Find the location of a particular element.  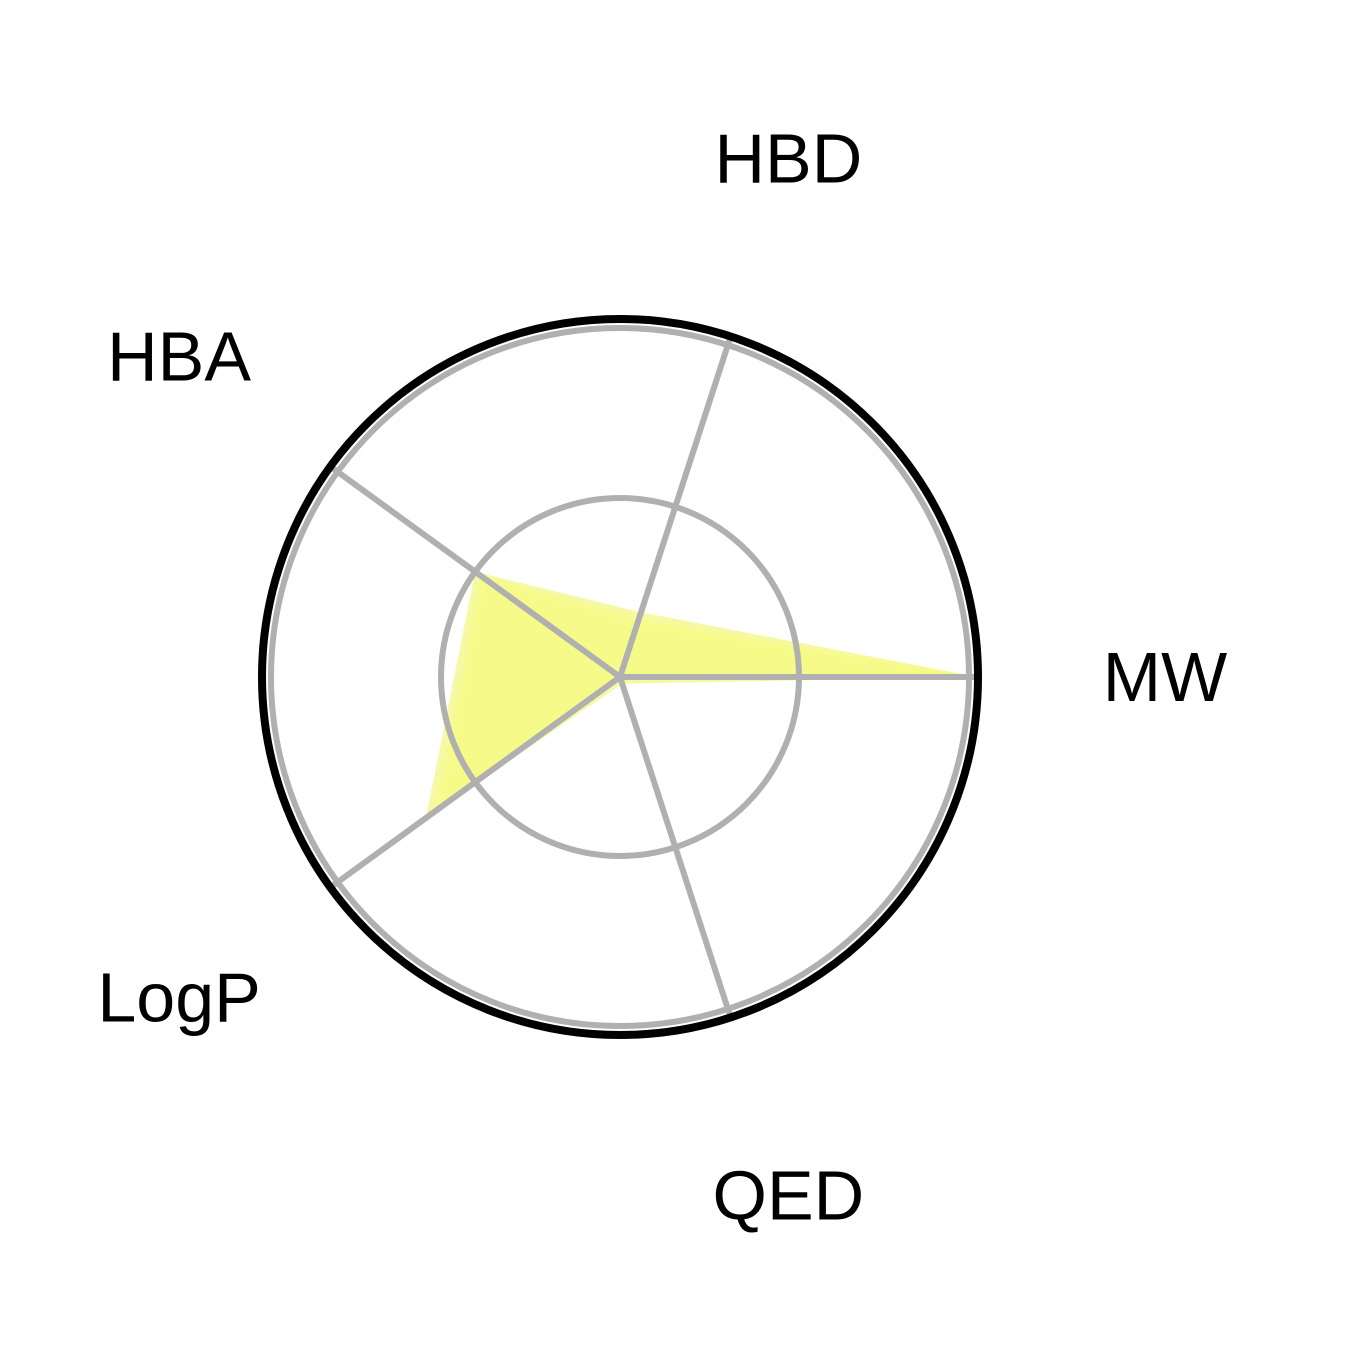

axis-spoke-hba is located at coordinates (476, 573).